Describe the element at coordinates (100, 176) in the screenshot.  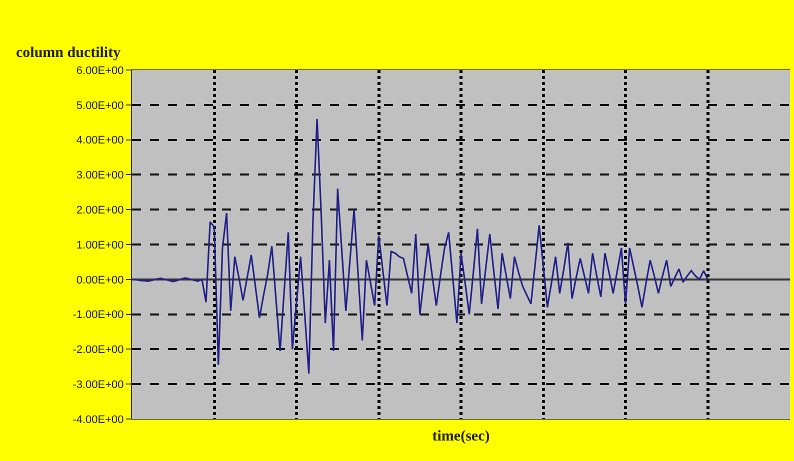
I see `y-tick-label: 3.00E+00` at that location.